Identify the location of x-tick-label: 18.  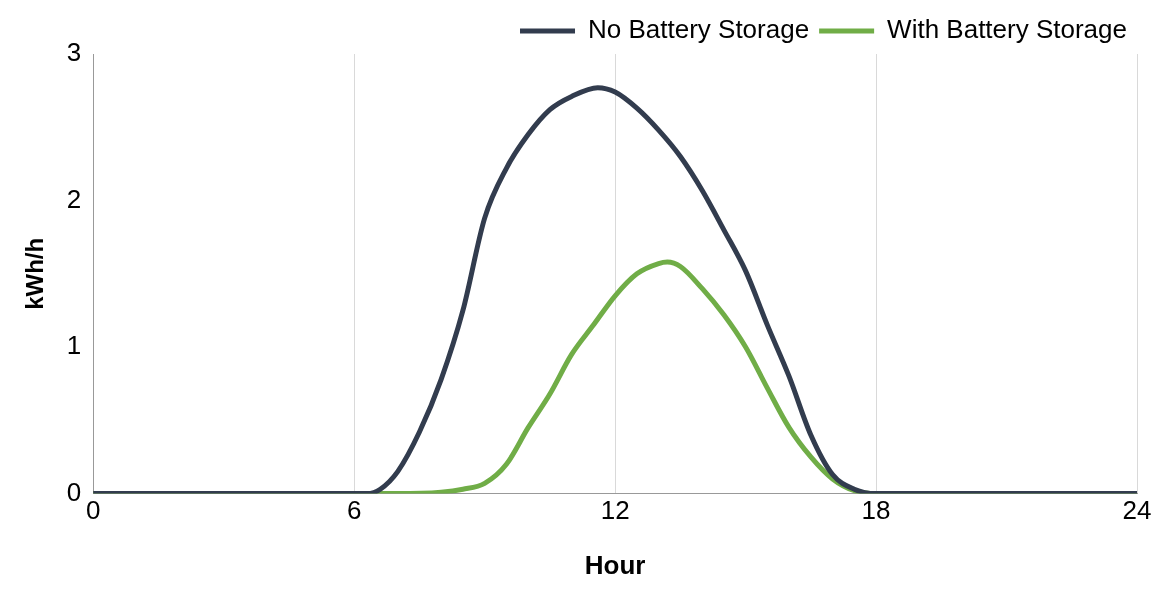
(876, 510).